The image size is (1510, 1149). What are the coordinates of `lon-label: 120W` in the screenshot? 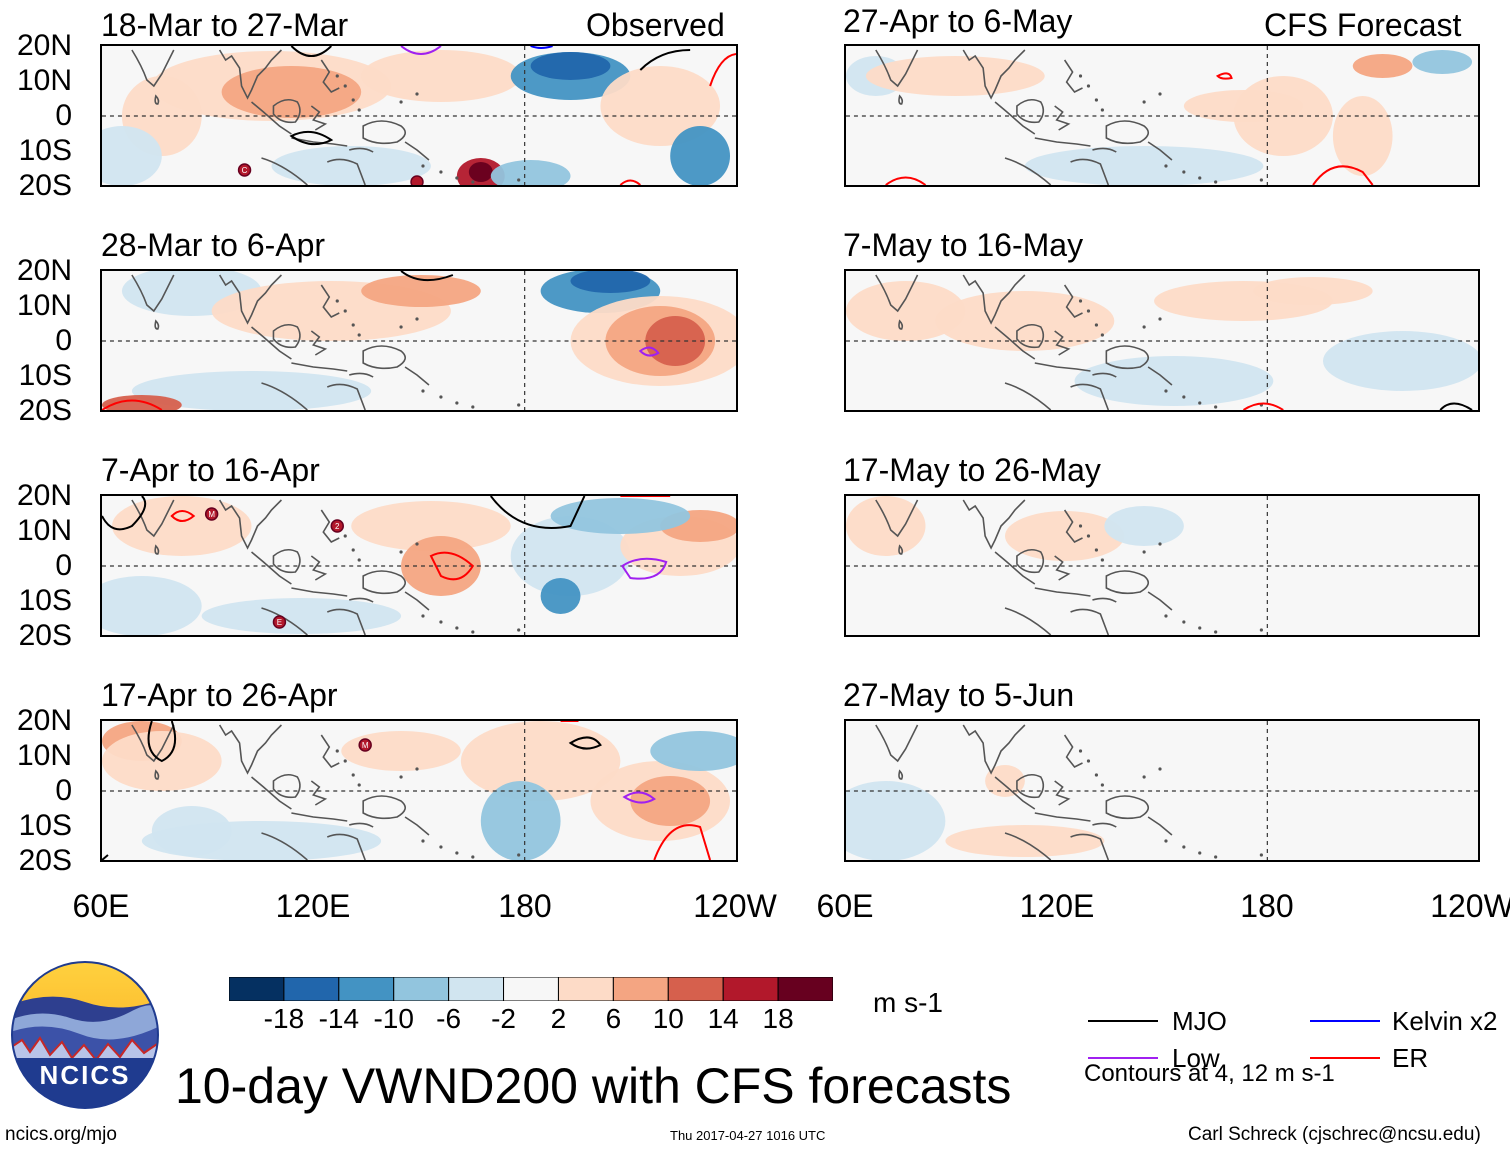 It's located at (1470, 906).